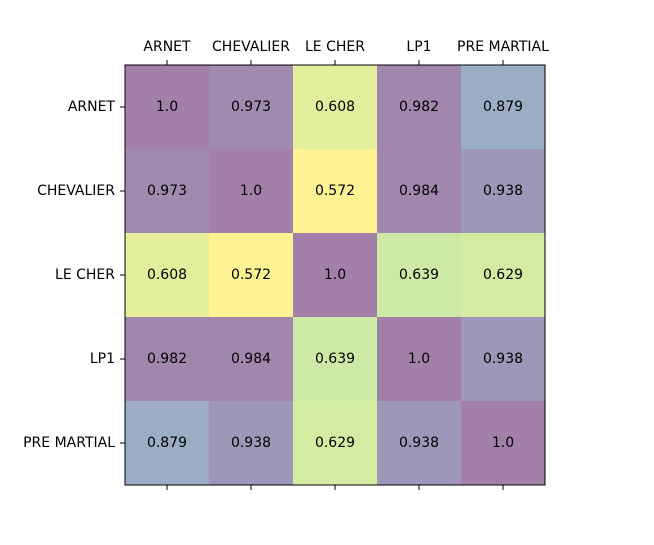 Image resolution: width=654 pixels, height=545 pixels. I want to click on x-tick-label: ARNET, so click(167, 47).